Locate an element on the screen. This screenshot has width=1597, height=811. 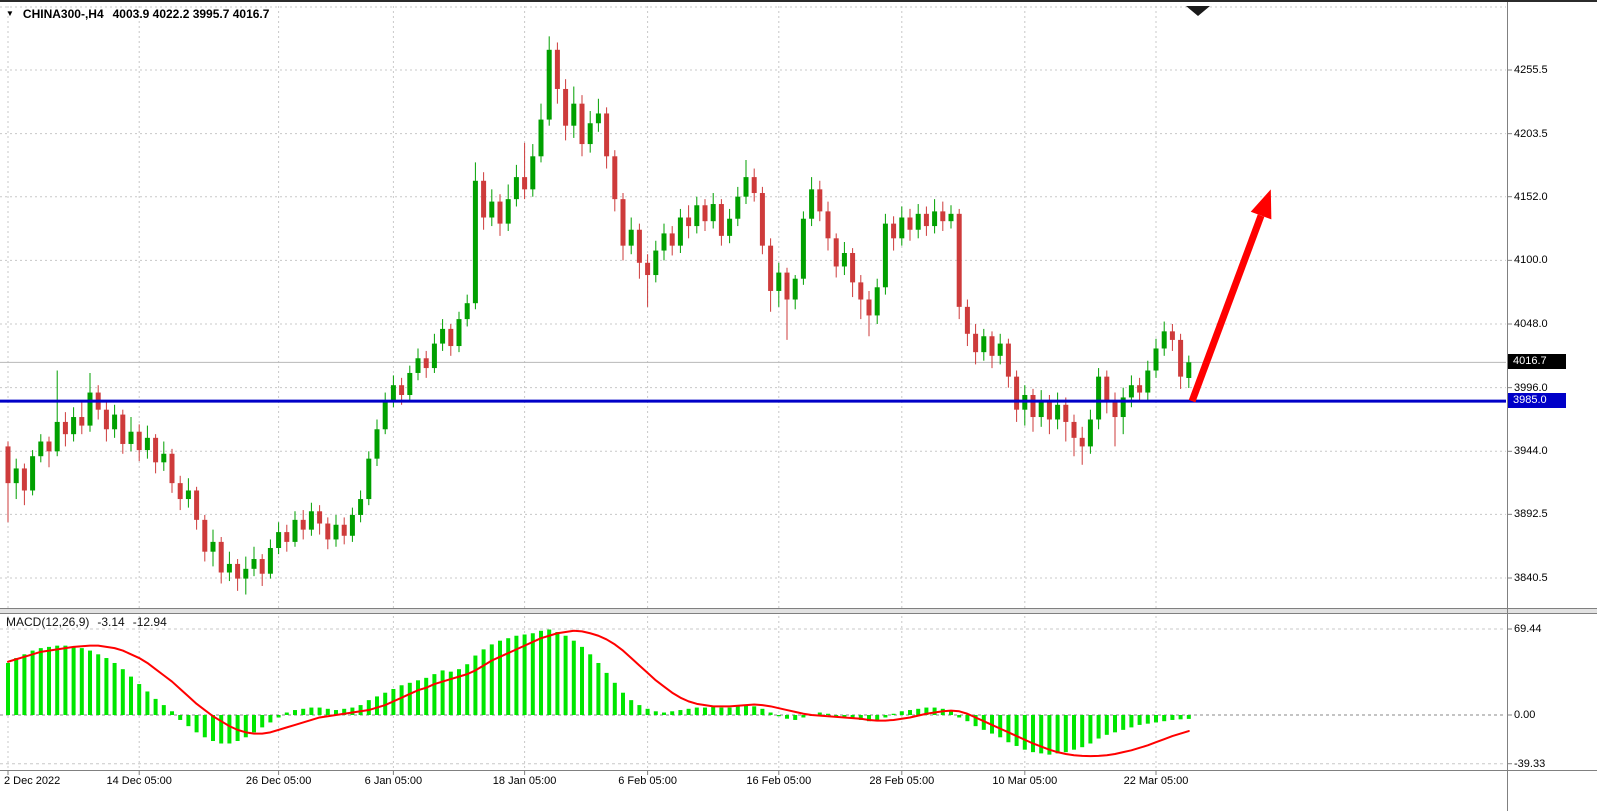
time-tick-label: 22 Mar 05:00 is located at coordinates (1156, 781).